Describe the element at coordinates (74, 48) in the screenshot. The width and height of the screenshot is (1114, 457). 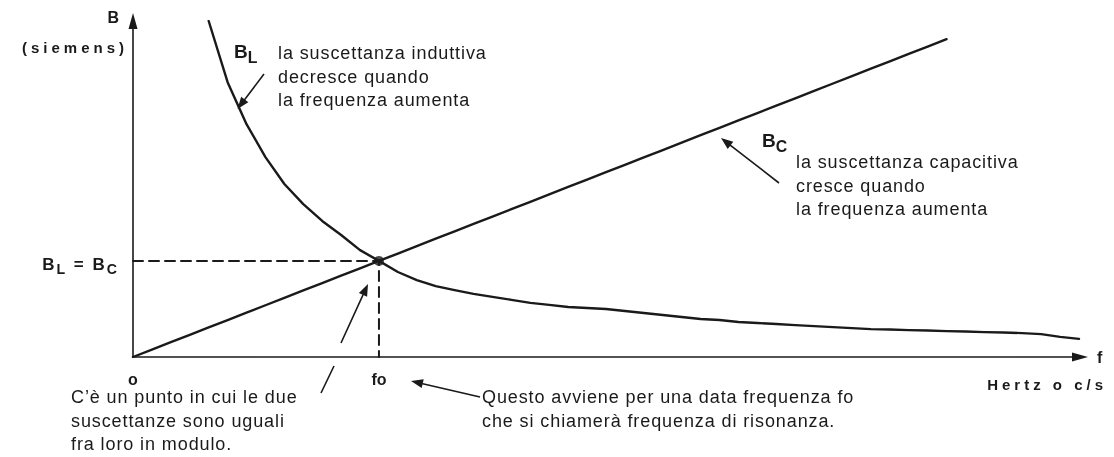
I see `text: (siemens)` at that location.